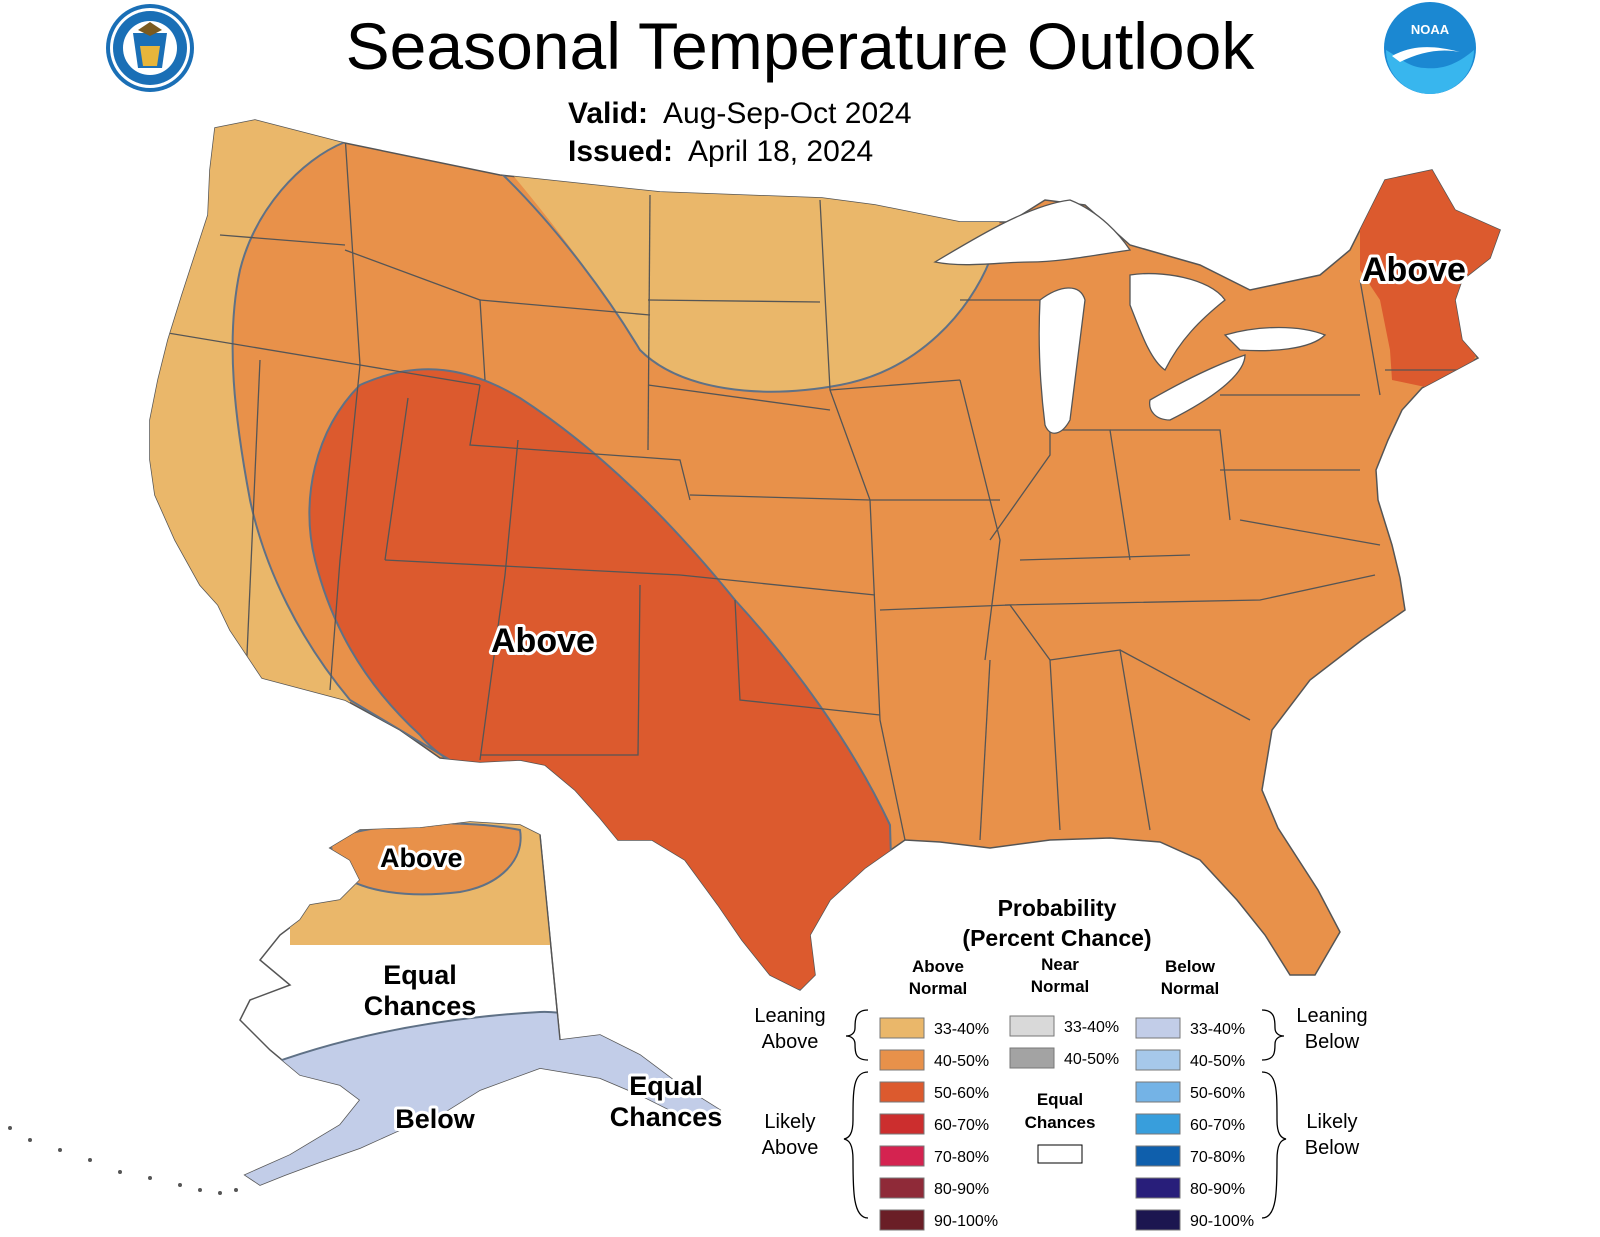 The width and height of the screenshot is (1600, 1237). What do you see at coordinates (123, 1160) in the screenshot?
I see `aleutian-islands` at bounding box center [123, 1160].